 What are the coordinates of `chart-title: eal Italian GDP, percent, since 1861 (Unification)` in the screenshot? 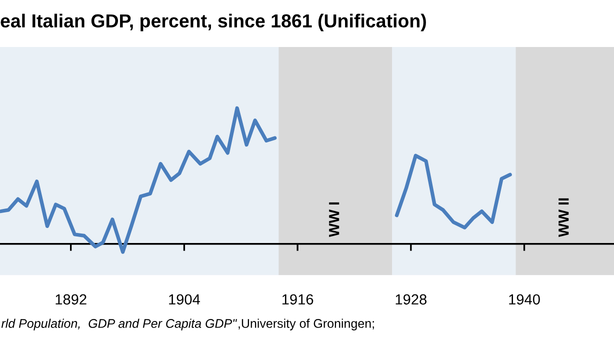 It's located at (213, 23).